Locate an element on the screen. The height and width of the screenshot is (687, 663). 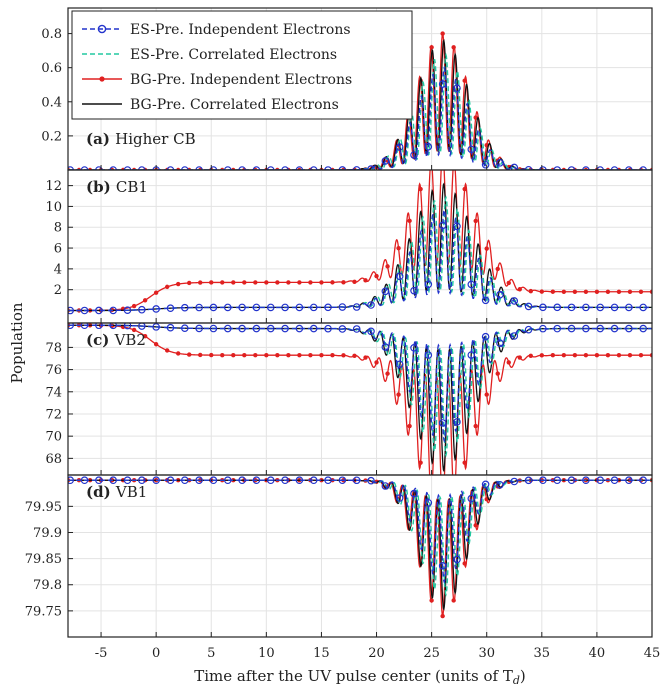
x-tick-label: 5 is located at coordinates (211, 653).